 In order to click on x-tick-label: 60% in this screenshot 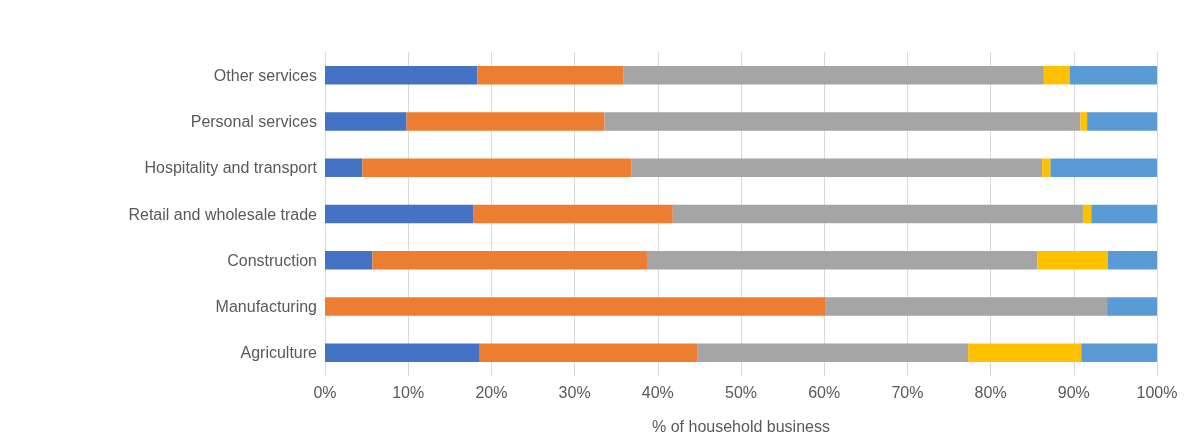, I will do `click(824, 392)`.